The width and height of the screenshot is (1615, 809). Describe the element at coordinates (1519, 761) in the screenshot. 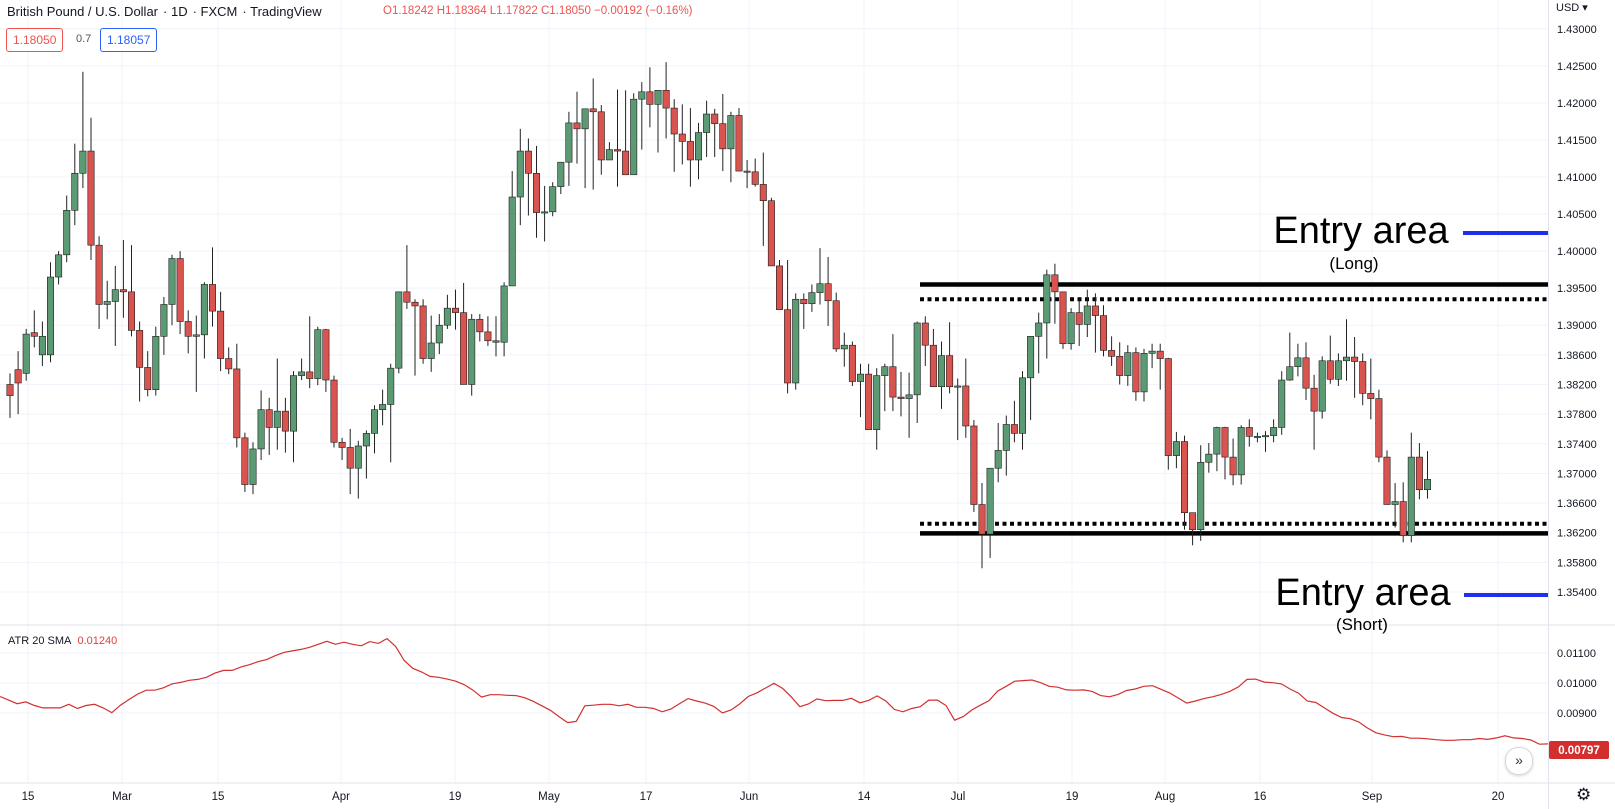

I see `scroll-to-realtime-button: »` at that location.